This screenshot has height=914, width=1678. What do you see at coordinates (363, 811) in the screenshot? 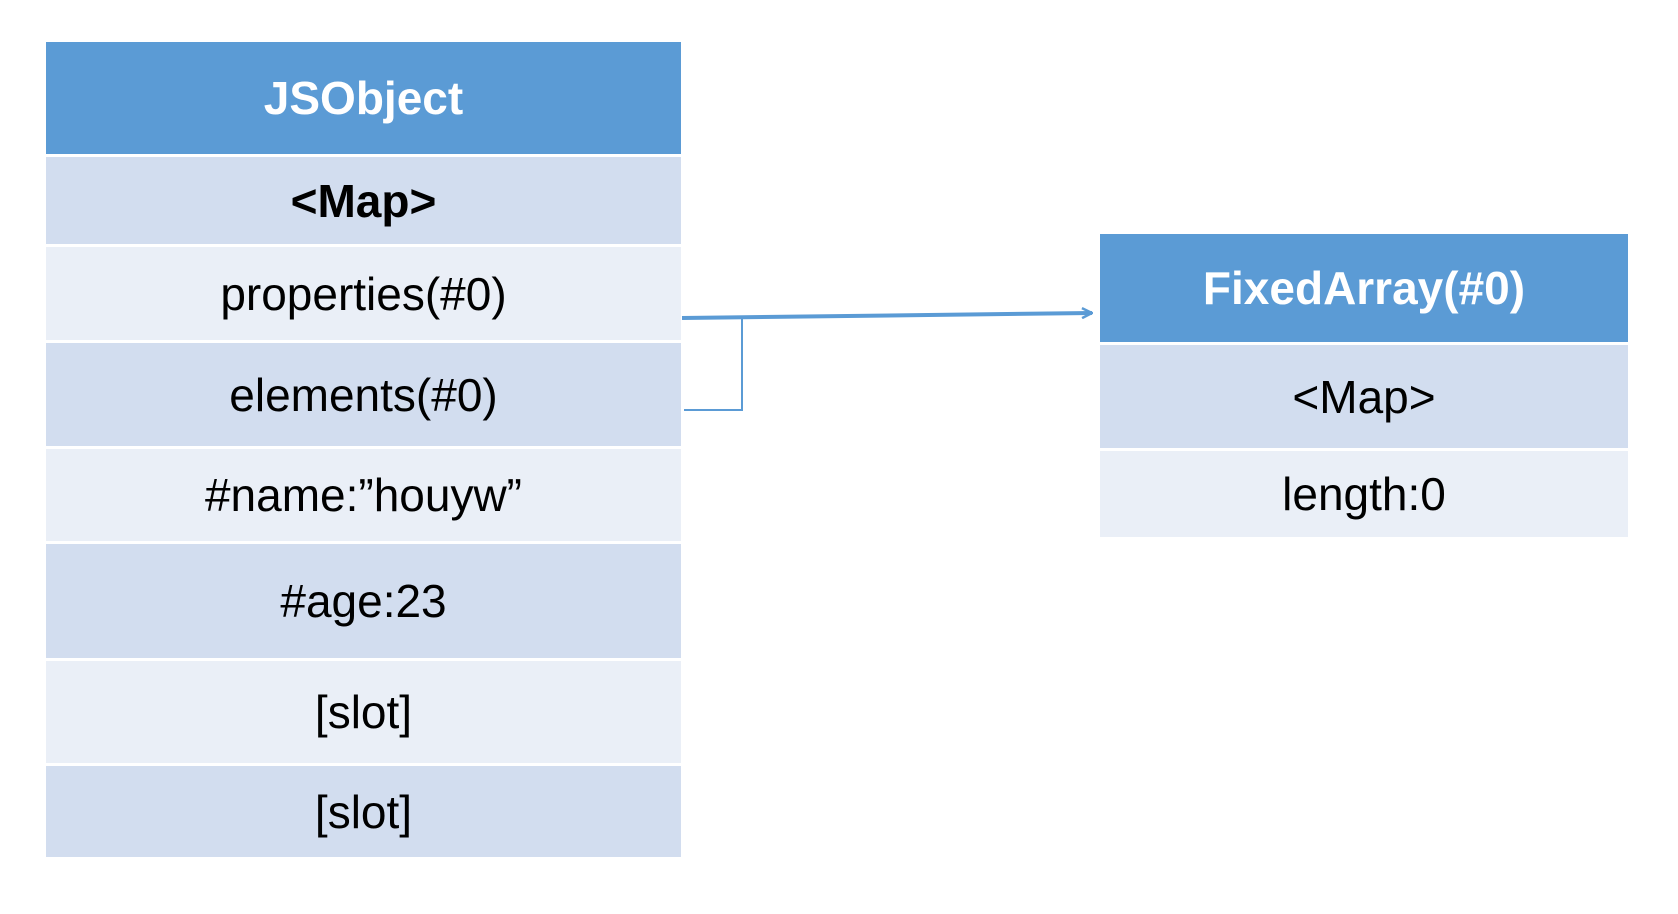
I see `jsobject-slot-row-2: [slot]` at bounding box center [363, 811].